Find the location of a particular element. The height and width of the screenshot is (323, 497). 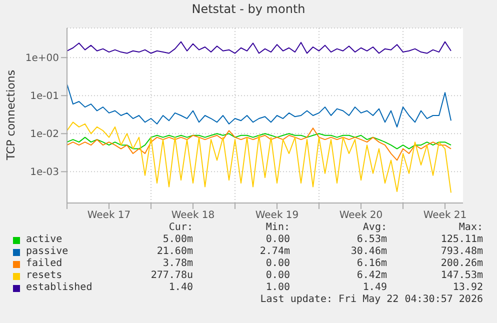

x-tick-label: Week 19 is located at coordinates (277, 216).